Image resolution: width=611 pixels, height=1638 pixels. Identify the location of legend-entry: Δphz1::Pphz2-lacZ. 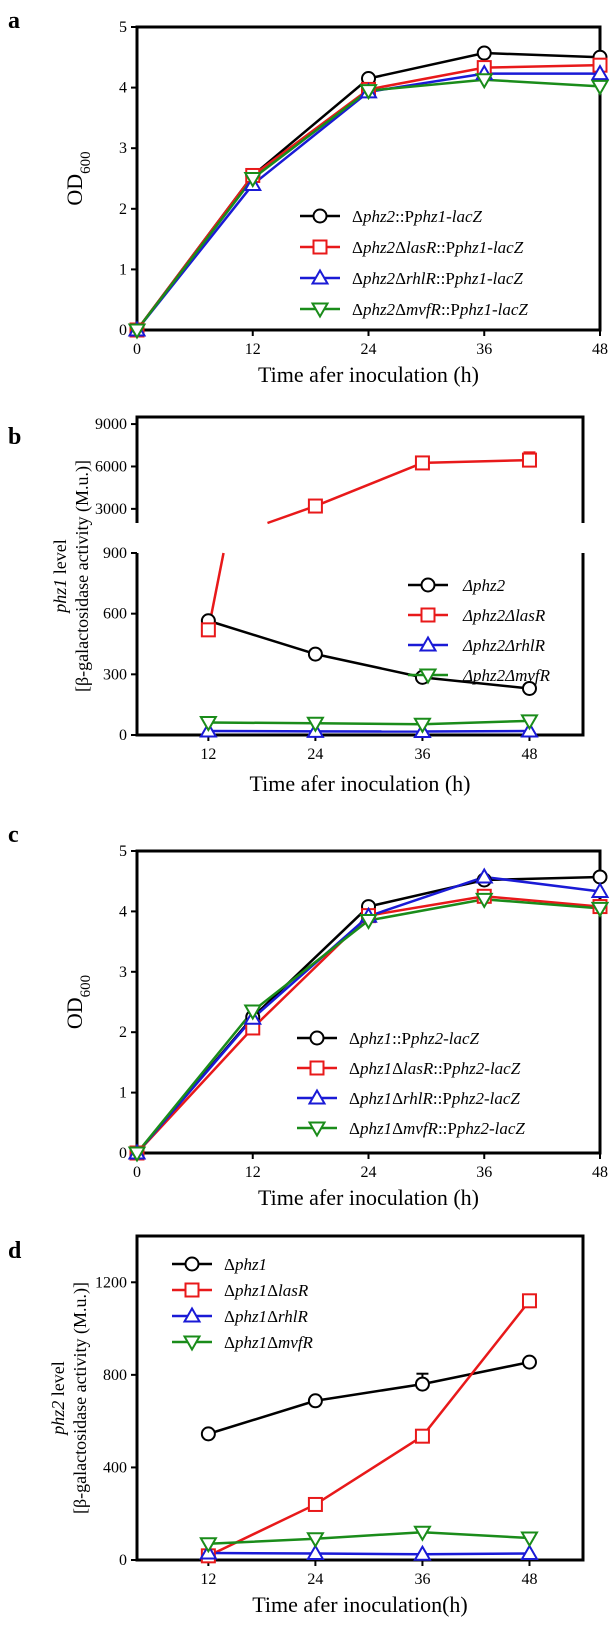
(414, 1038).